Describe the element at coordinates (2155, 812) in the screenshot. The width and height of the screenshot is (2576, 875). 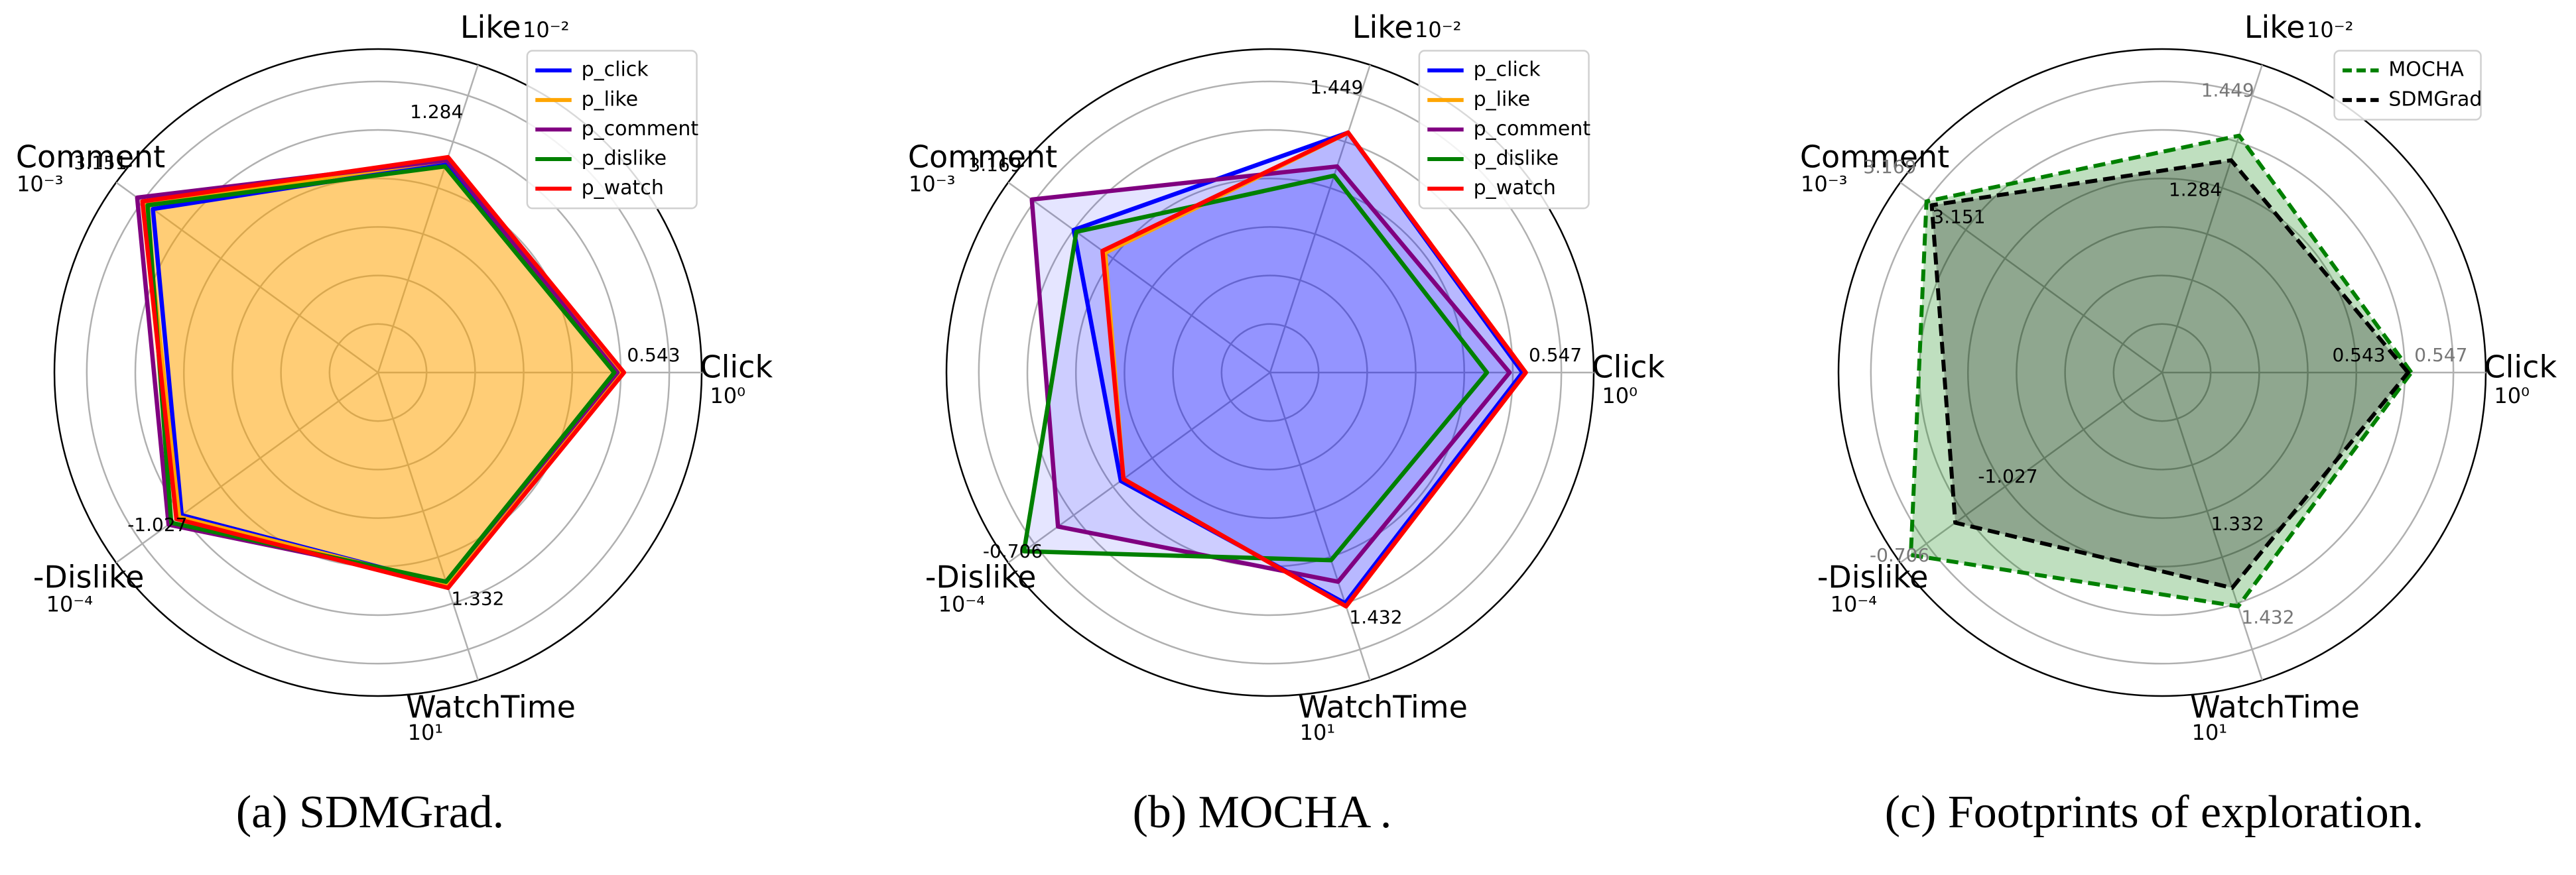
I see `caption: (c) Footprints of exploration.` at that location.